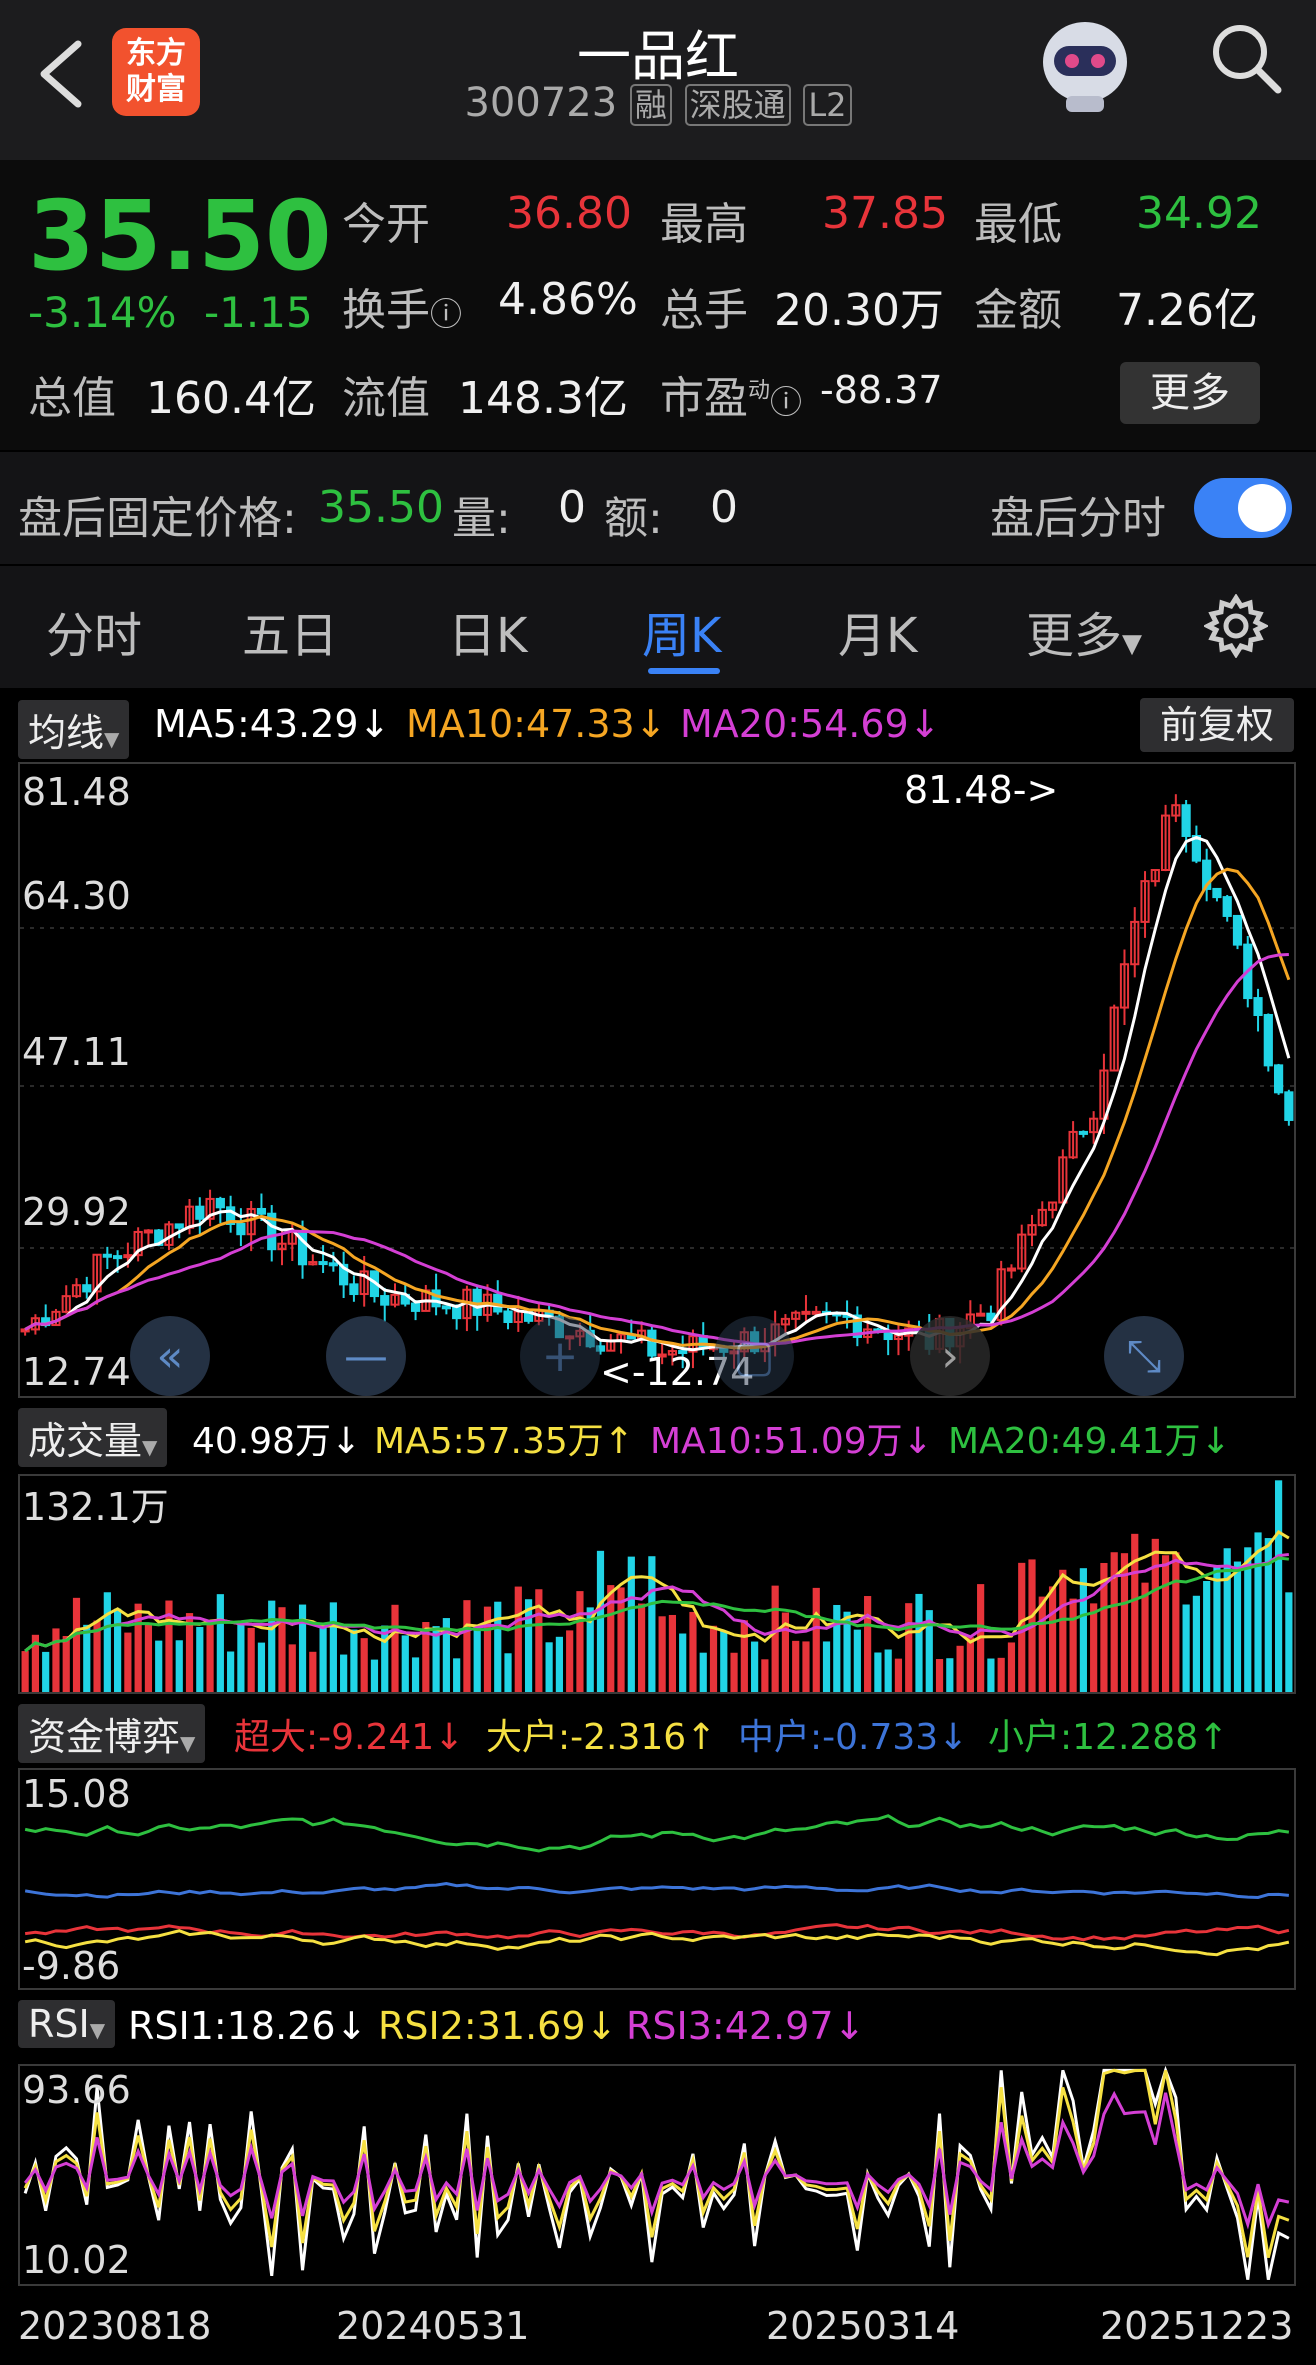 This screenshot has height=2365, width=1316. I want to click on stock-name: 一品红, so click(658, 56).